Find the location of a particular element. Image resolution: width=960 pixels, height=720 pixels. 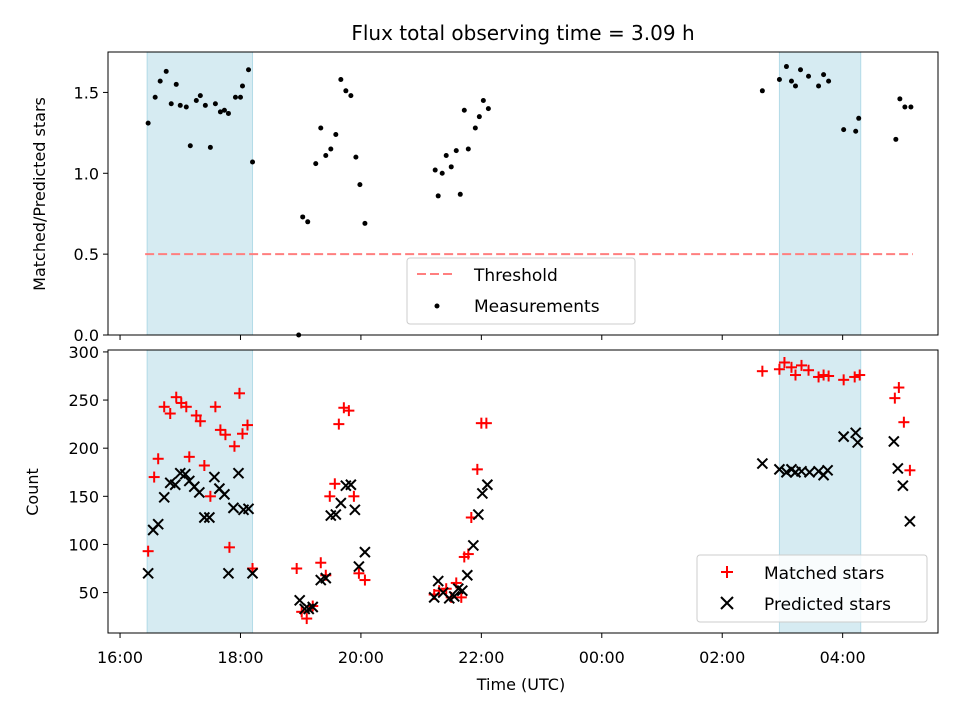

top-y-tick-label: 1.0 is located at coordinates (86, 173).